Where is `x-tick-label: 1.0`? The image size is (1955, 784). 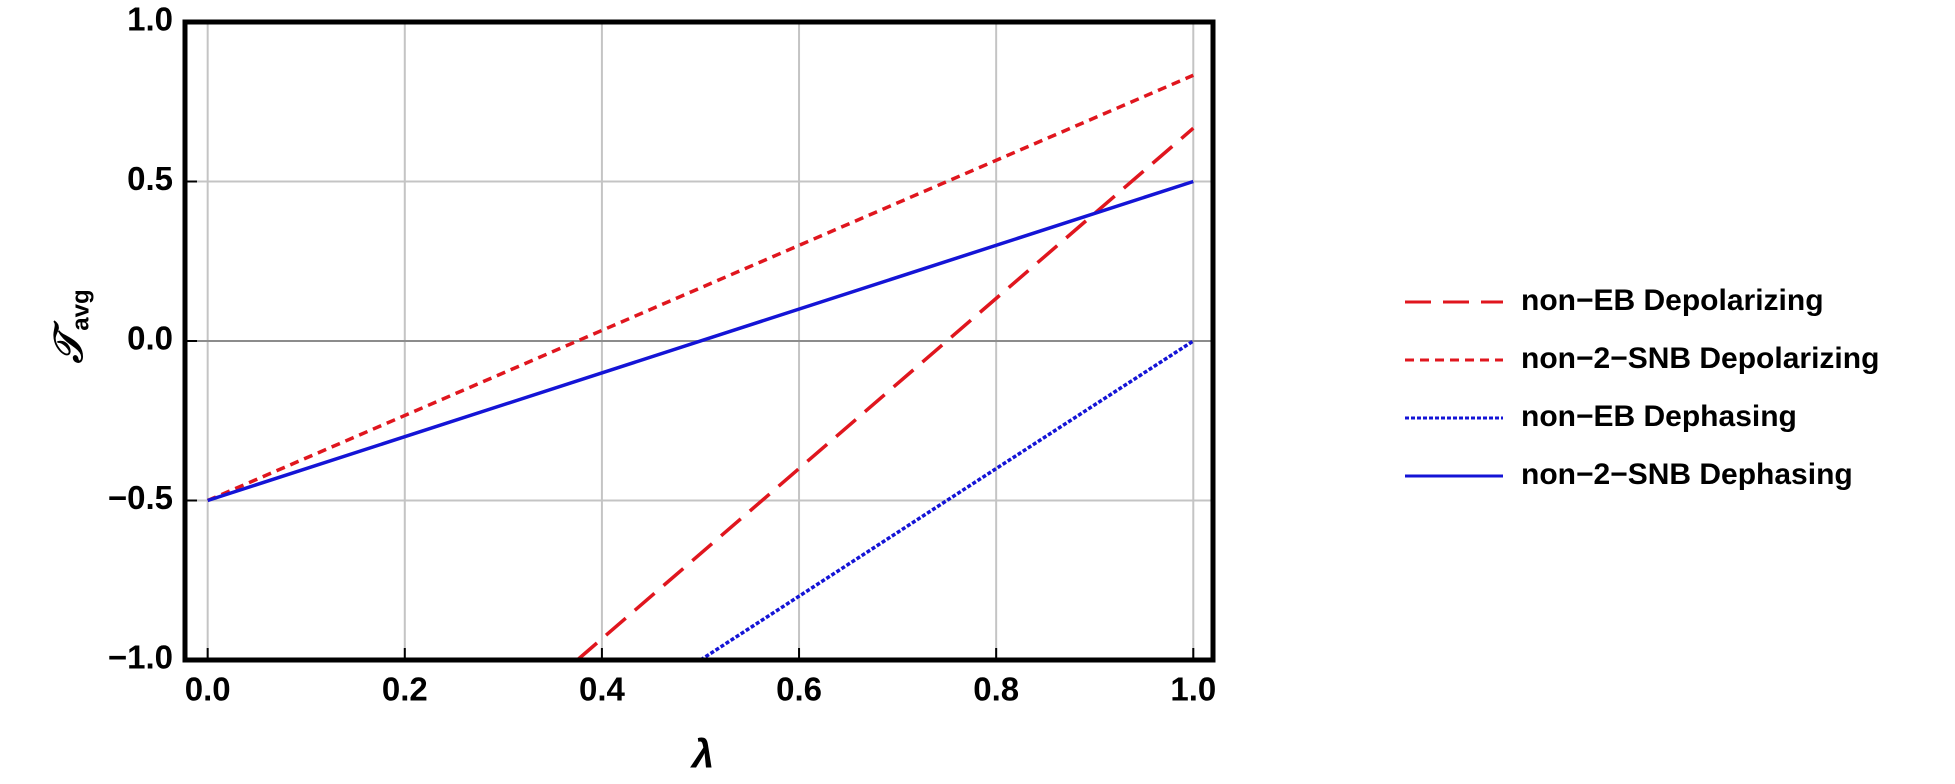 x-tick-label: 1.0 is located at coordinates (1193, 689).